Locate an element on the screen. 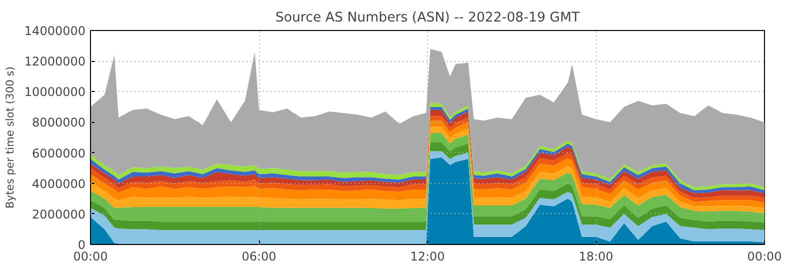 This screenshot has width=785, height=268. y-tick-label: 0 is located at coordinates (82, 245).